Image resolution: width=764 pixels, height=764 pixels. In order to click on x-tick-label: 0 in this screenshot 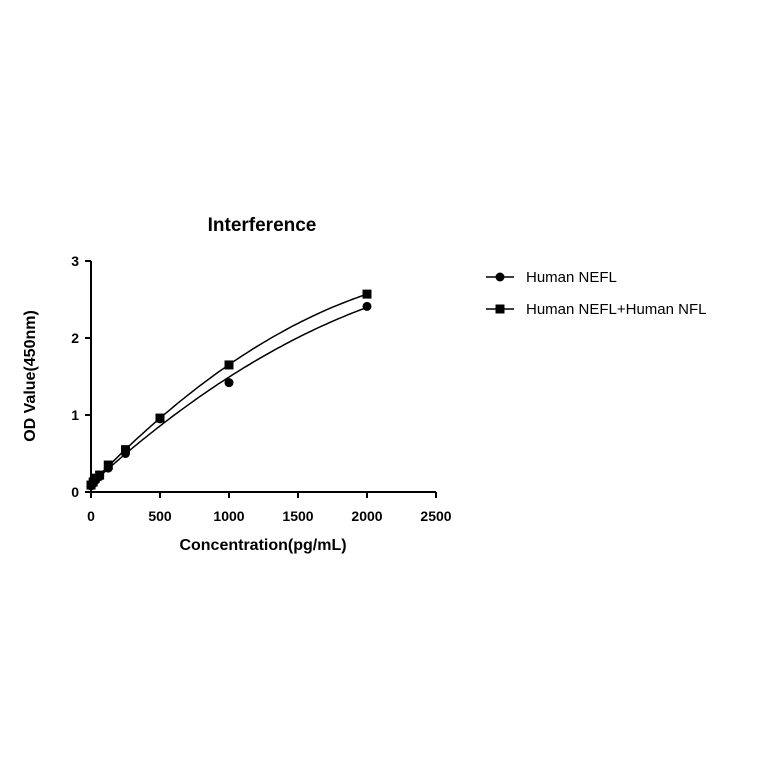, I will do `click(91, 516)`.